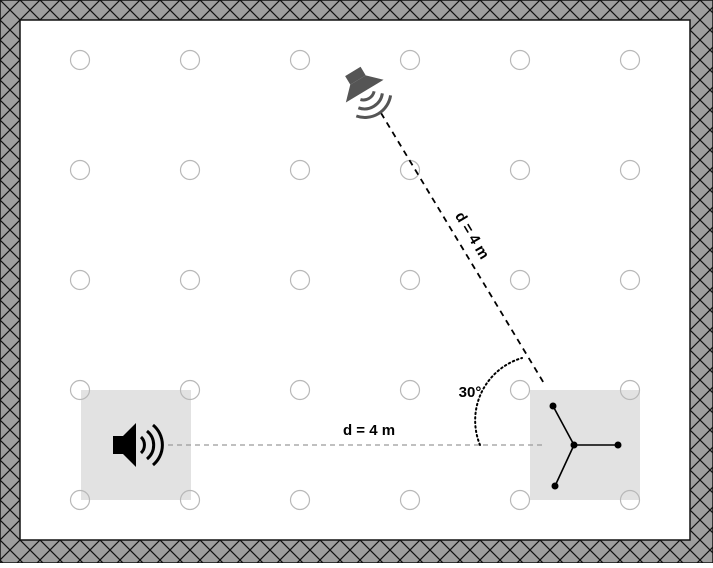  I want to click on left-distance-label: d = 4 m, so click(369, 430).